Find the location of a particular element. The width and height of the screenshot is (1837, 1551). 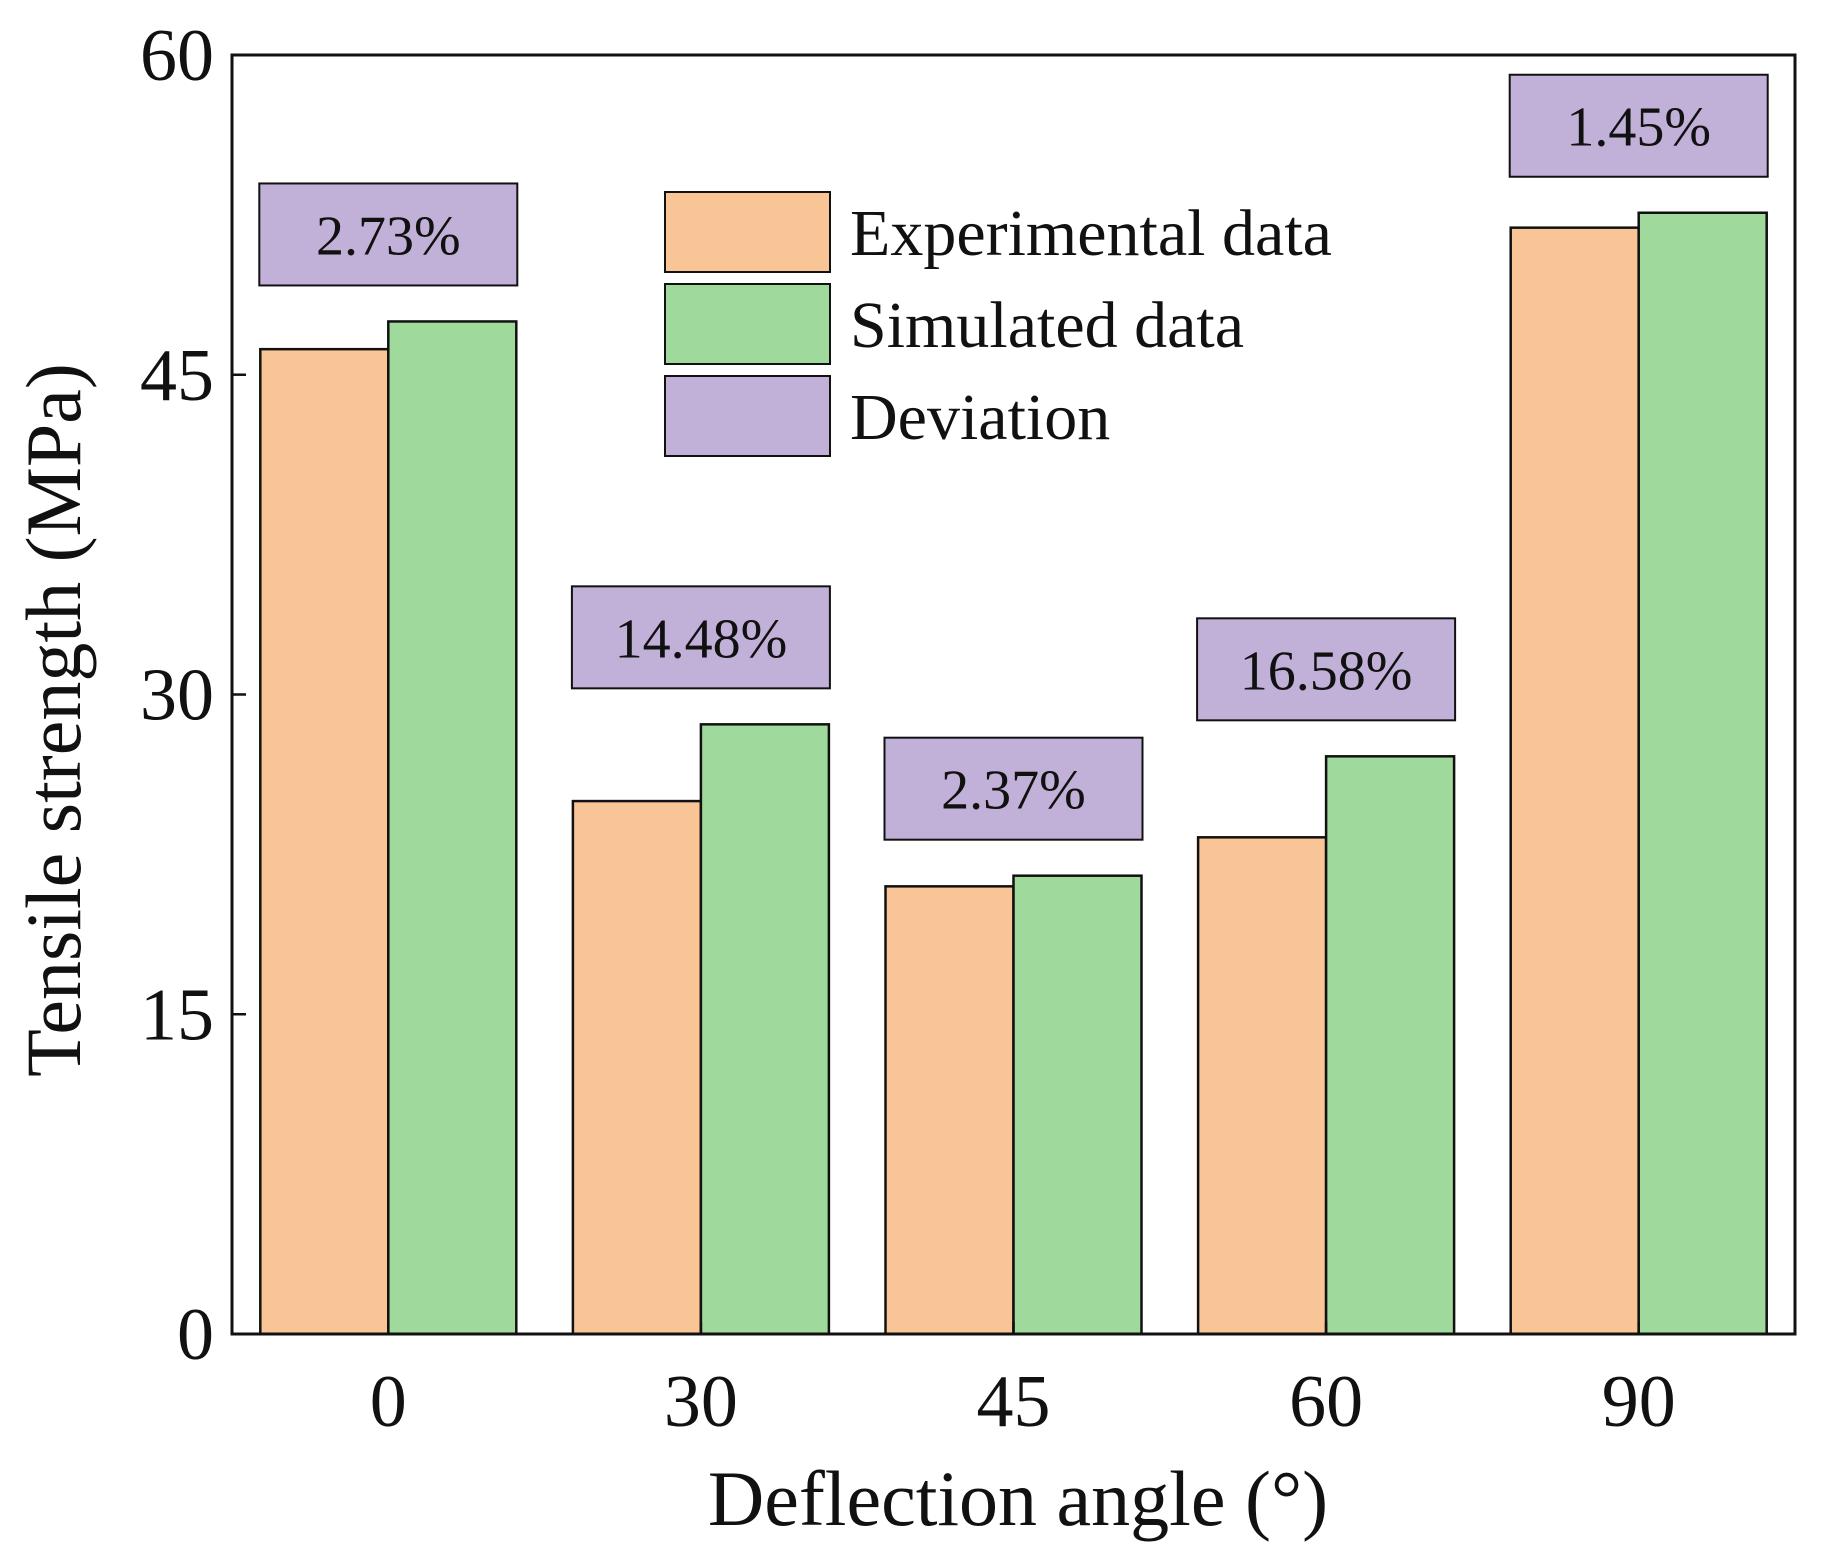

legend-label-deviation: Deviation is located at coordinates (980, 417).